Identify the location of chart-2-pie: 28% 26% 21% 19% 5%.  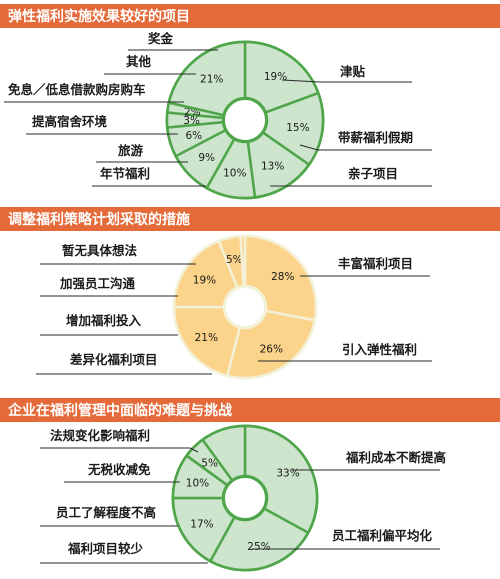
(245, 307).